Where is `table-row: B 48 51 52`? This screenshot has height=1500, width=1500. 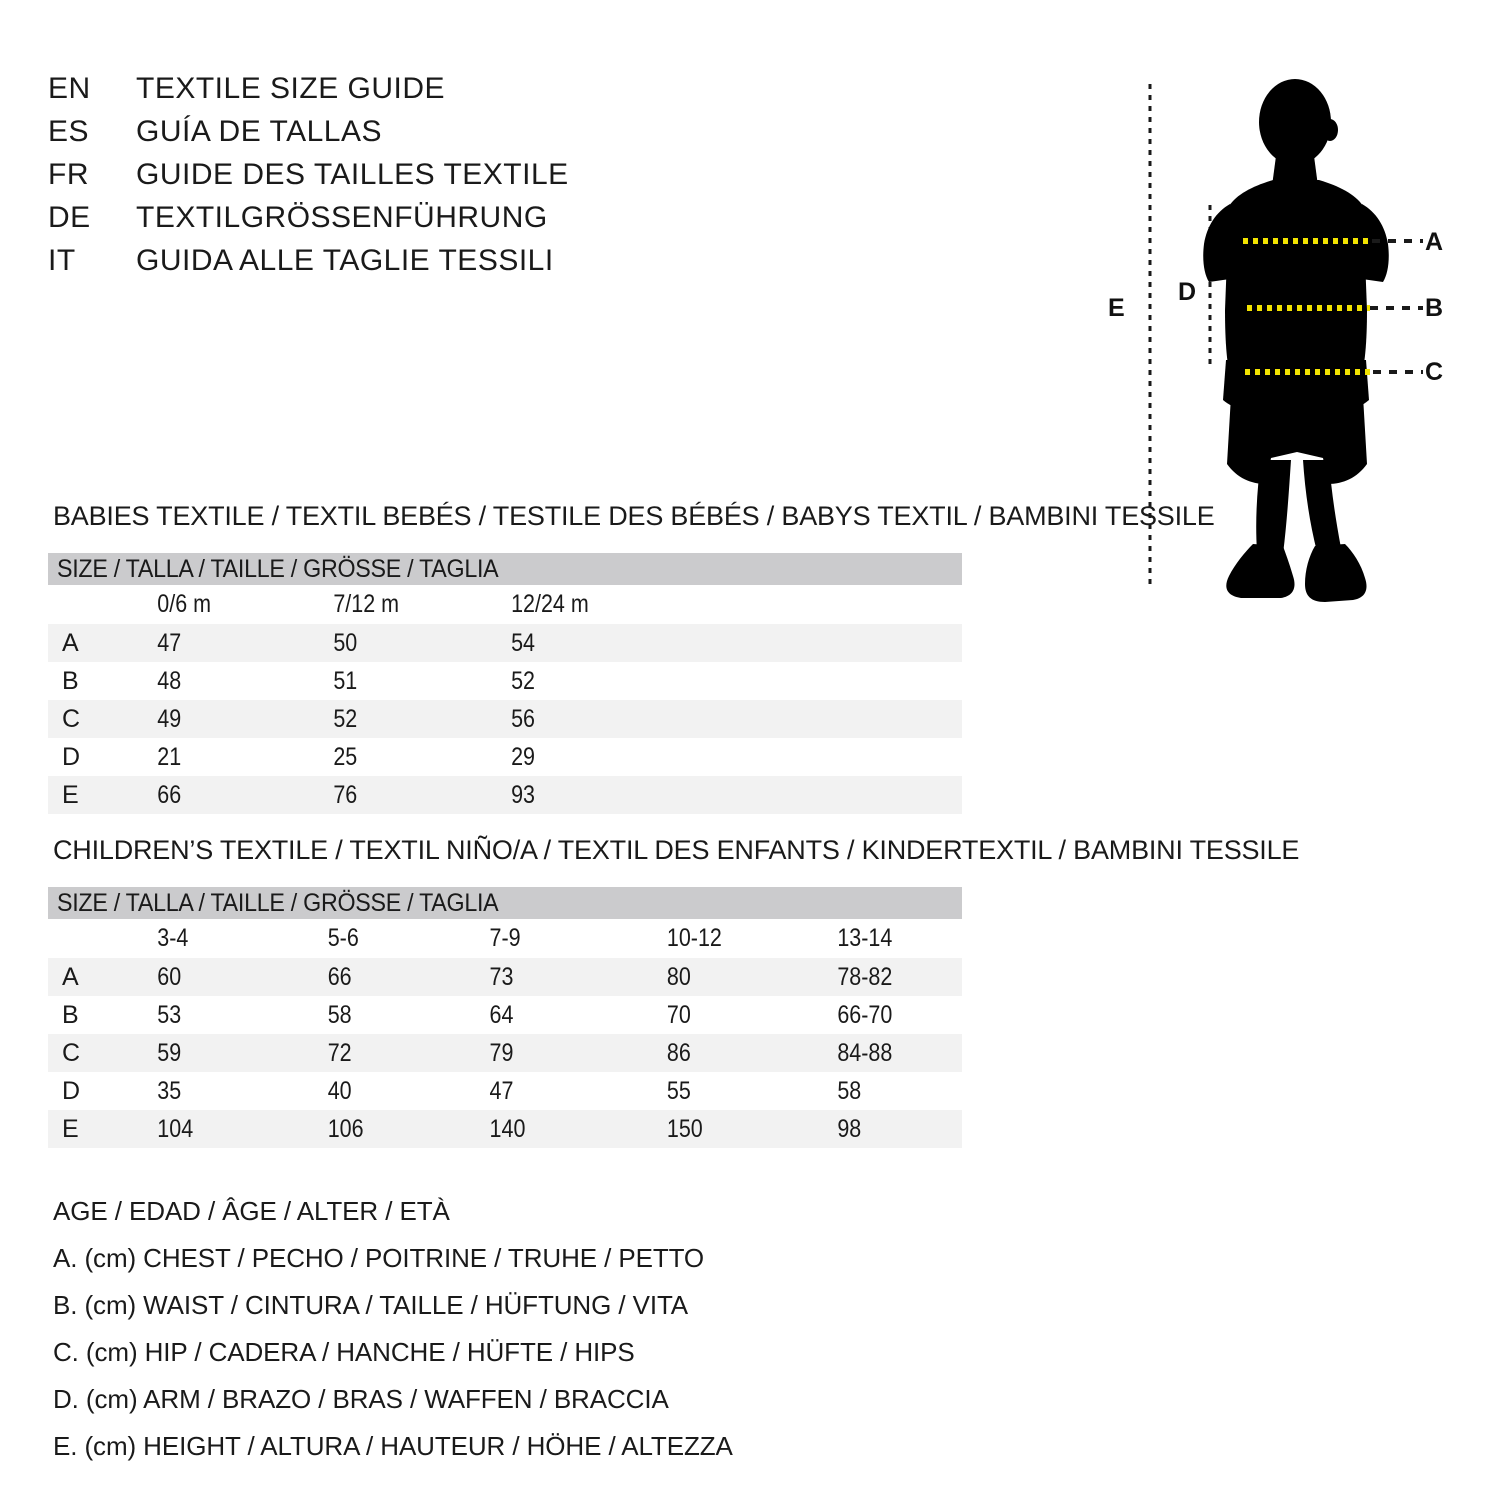
table-row: B 48 51 52 is located at coordinates (505, 681).